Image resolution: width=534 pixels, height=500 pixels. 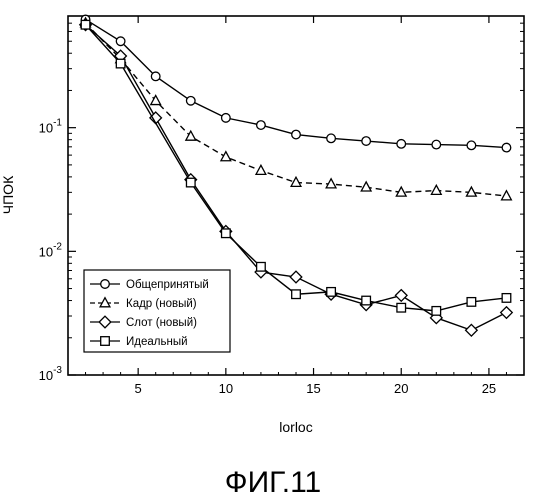 I want to click on x-axis-label: lorloc, so click(x=295, y=427).